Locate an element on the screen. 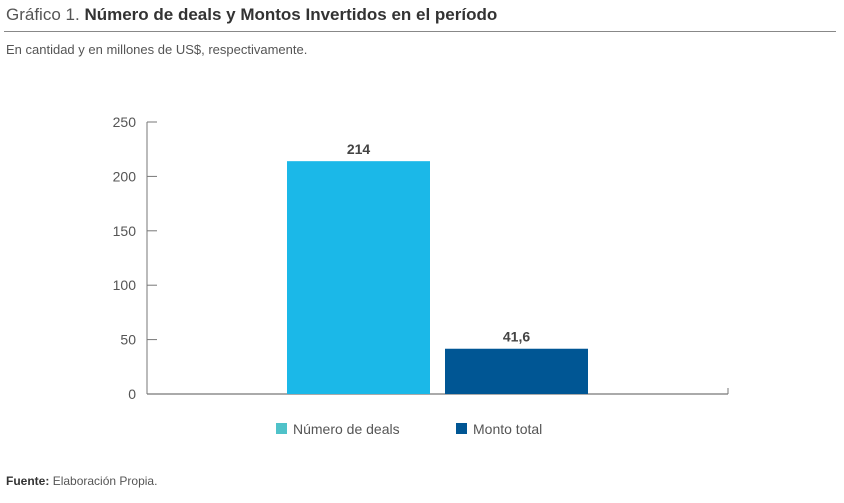 The height and width of the screenshot is (503, 844). y-tick-label: 100 is located at coordinates (125, 285).